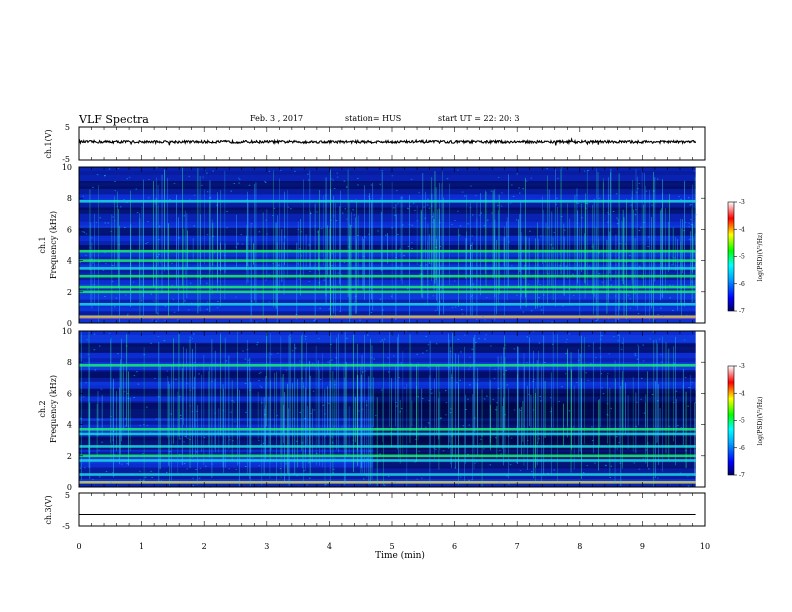 The height and width of the screenshot is (612, 792). I want to click on x-tick-label: 6, so click(454, 546).